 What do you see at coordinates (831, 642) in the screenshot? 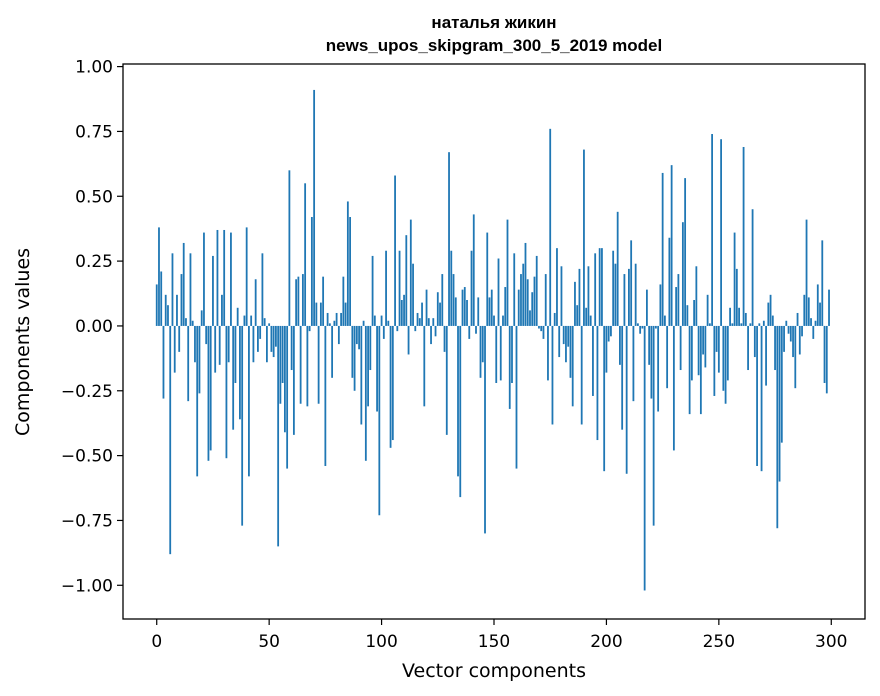
I see `x-tick-label: 300` at bounding box center [831, 642].